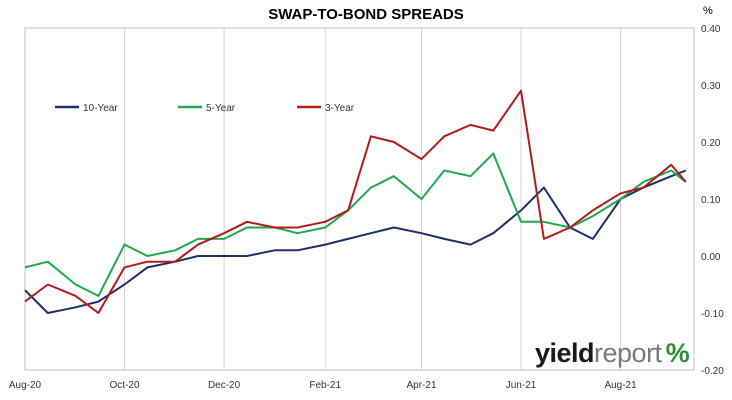  I want to click on legend-label: 10-Year, so click(100, 108).